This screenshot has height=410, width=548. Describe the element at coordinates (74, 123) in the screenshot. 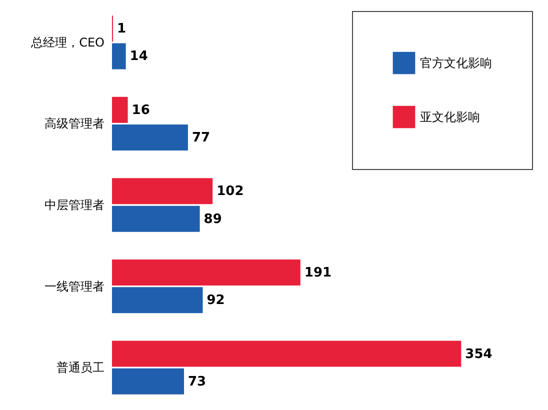

I see `y-tick-label: 高级管理者` at that location.